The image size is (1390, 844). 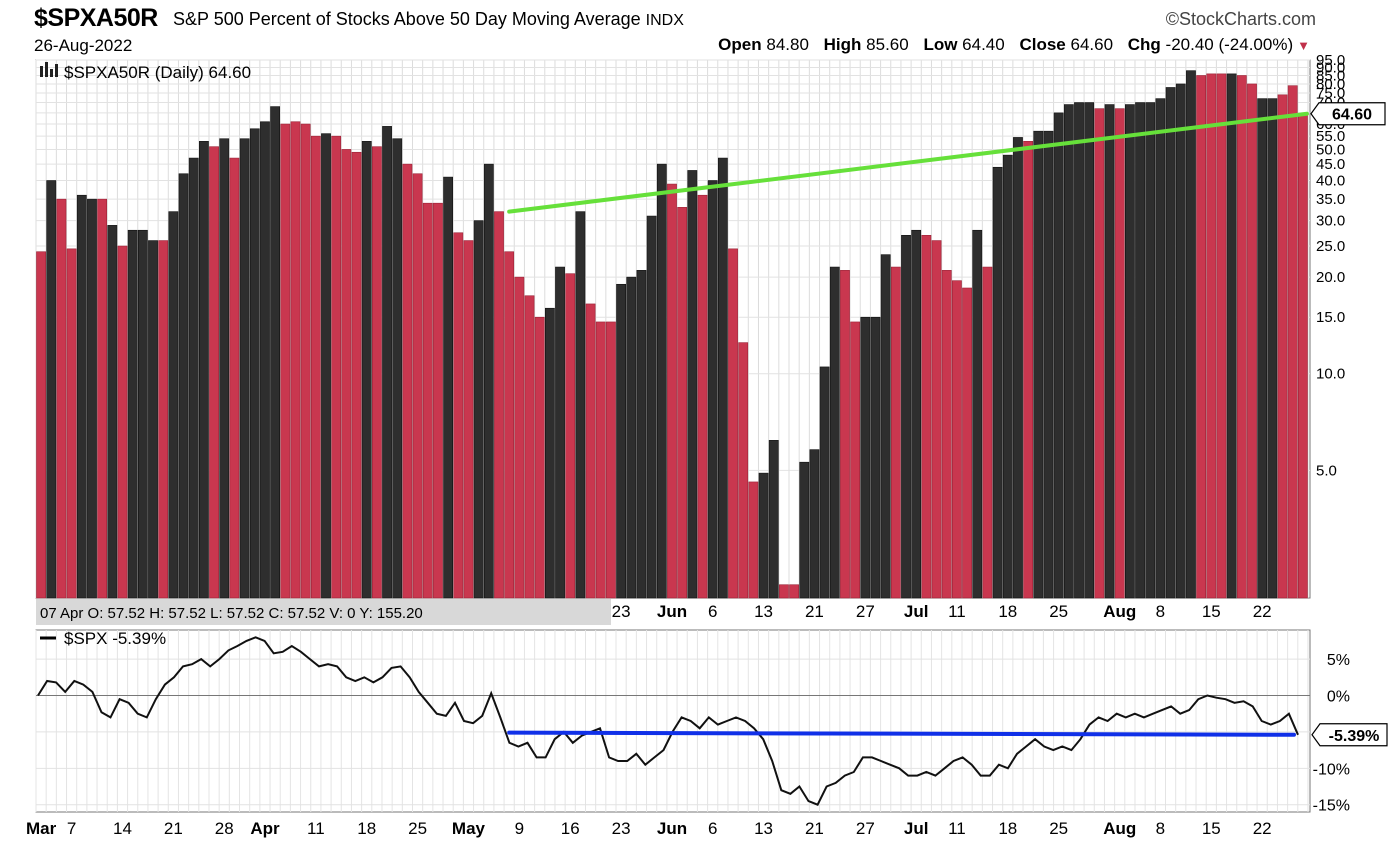 What do you see at coordinates (1240, 19) in the screenshot?
I see `brand-link: ©StockCharts.com` at bounding box center [1240, 19].